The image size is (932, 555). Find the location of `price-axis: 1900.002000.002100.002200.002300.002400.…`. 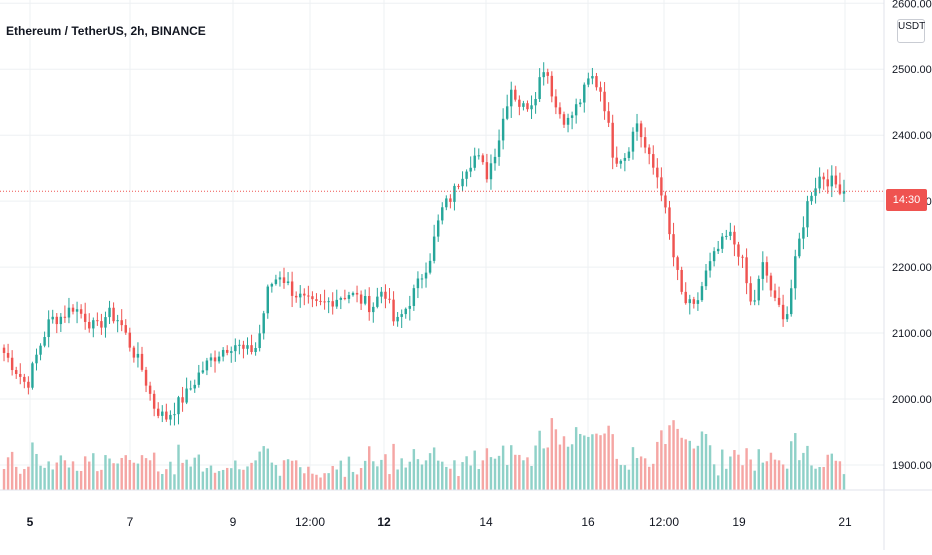

price-axis: 1900.002000.002100.002200.002300.002400.… is located at coordinates (912, 236).